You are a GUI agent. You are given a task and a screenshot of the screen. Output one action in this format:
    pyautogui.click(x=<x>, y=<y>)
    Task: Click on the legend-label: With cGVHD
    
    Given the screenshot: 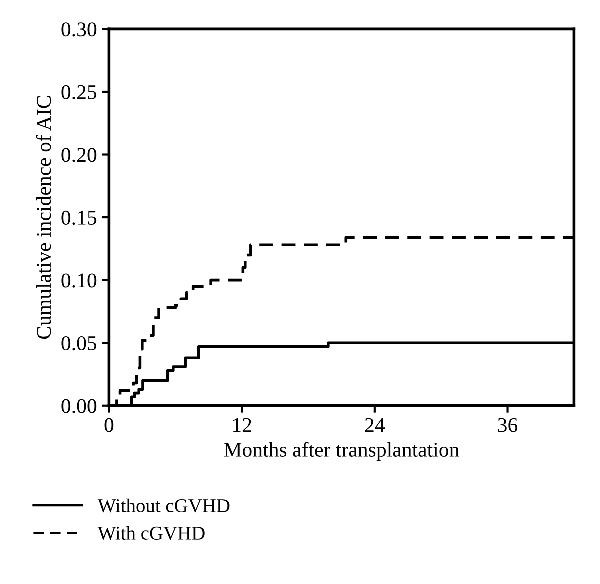 What is the action you would take?
    pyautogui.click(x=151, y=533)
    